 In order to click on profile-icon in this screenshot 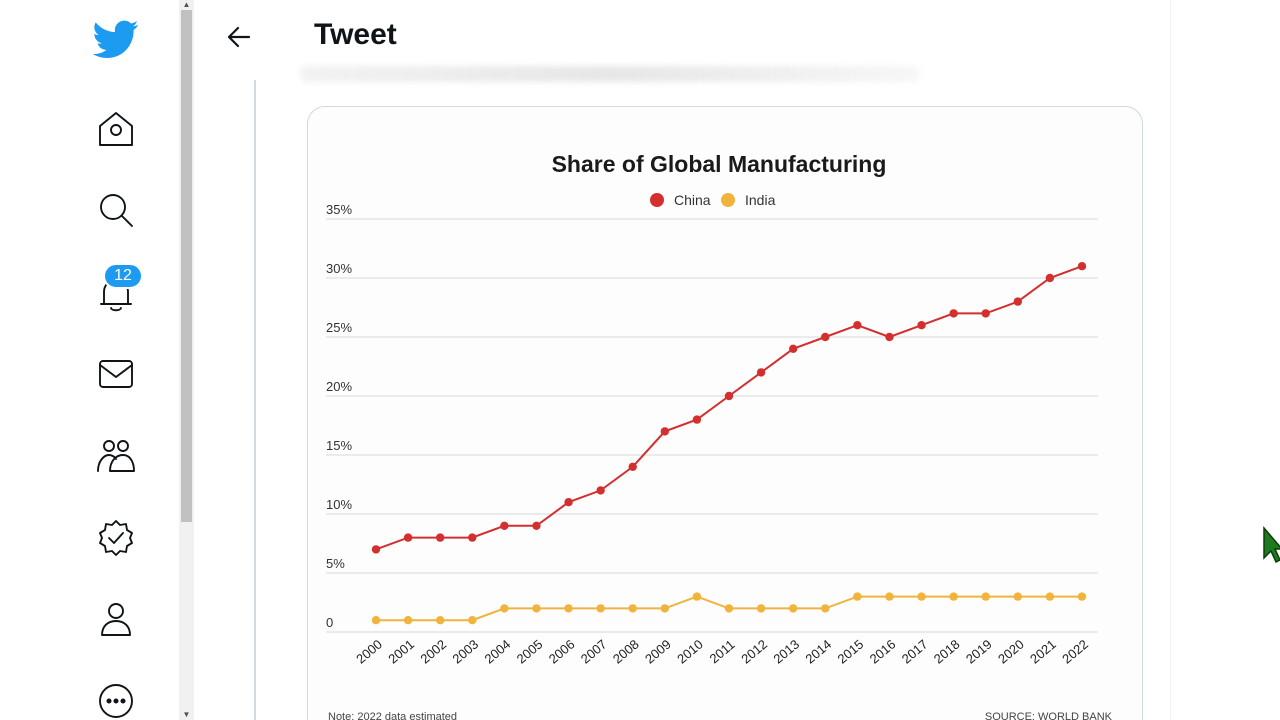, I will do `click(116, 619)`.